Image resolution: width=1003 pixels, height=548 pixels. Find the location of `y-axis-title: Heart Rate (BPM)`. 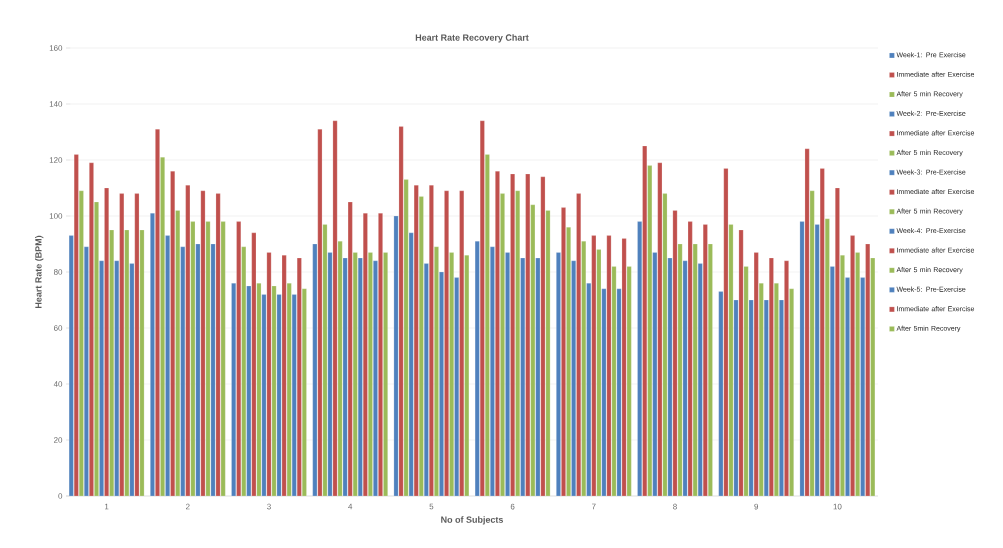

y-axis-title: Heart Rate (BPM) is located at coordinates (39, 272).